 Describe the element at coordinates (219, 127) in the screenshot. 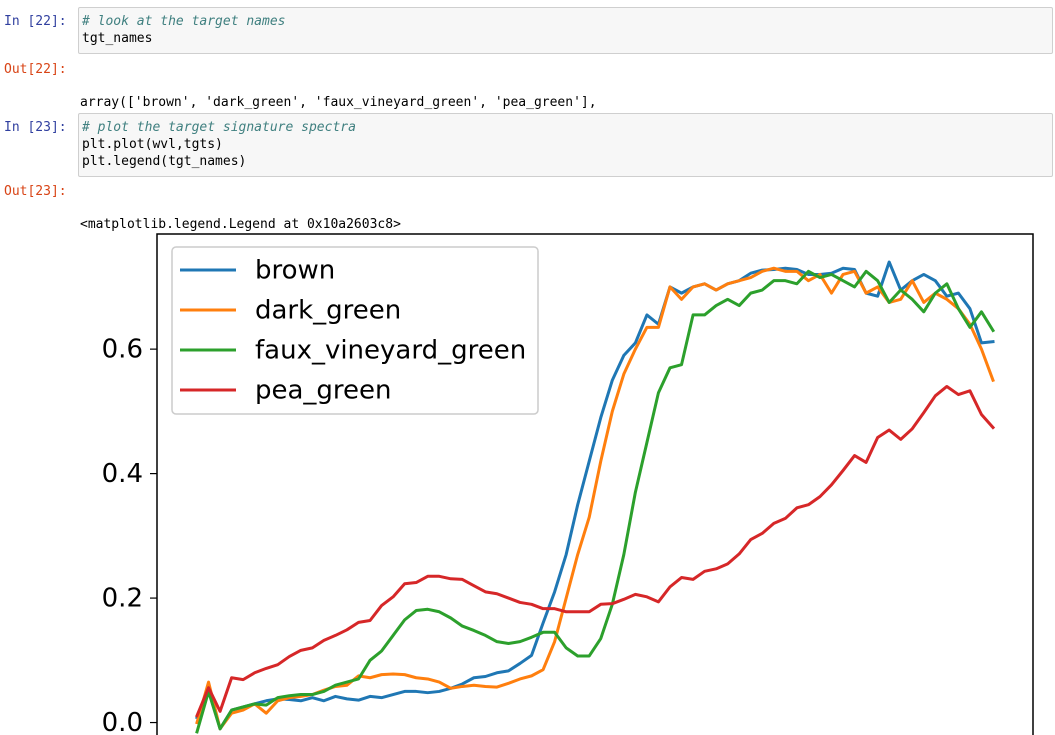

I see `code-line: # plot the target signature spectra` at that location.